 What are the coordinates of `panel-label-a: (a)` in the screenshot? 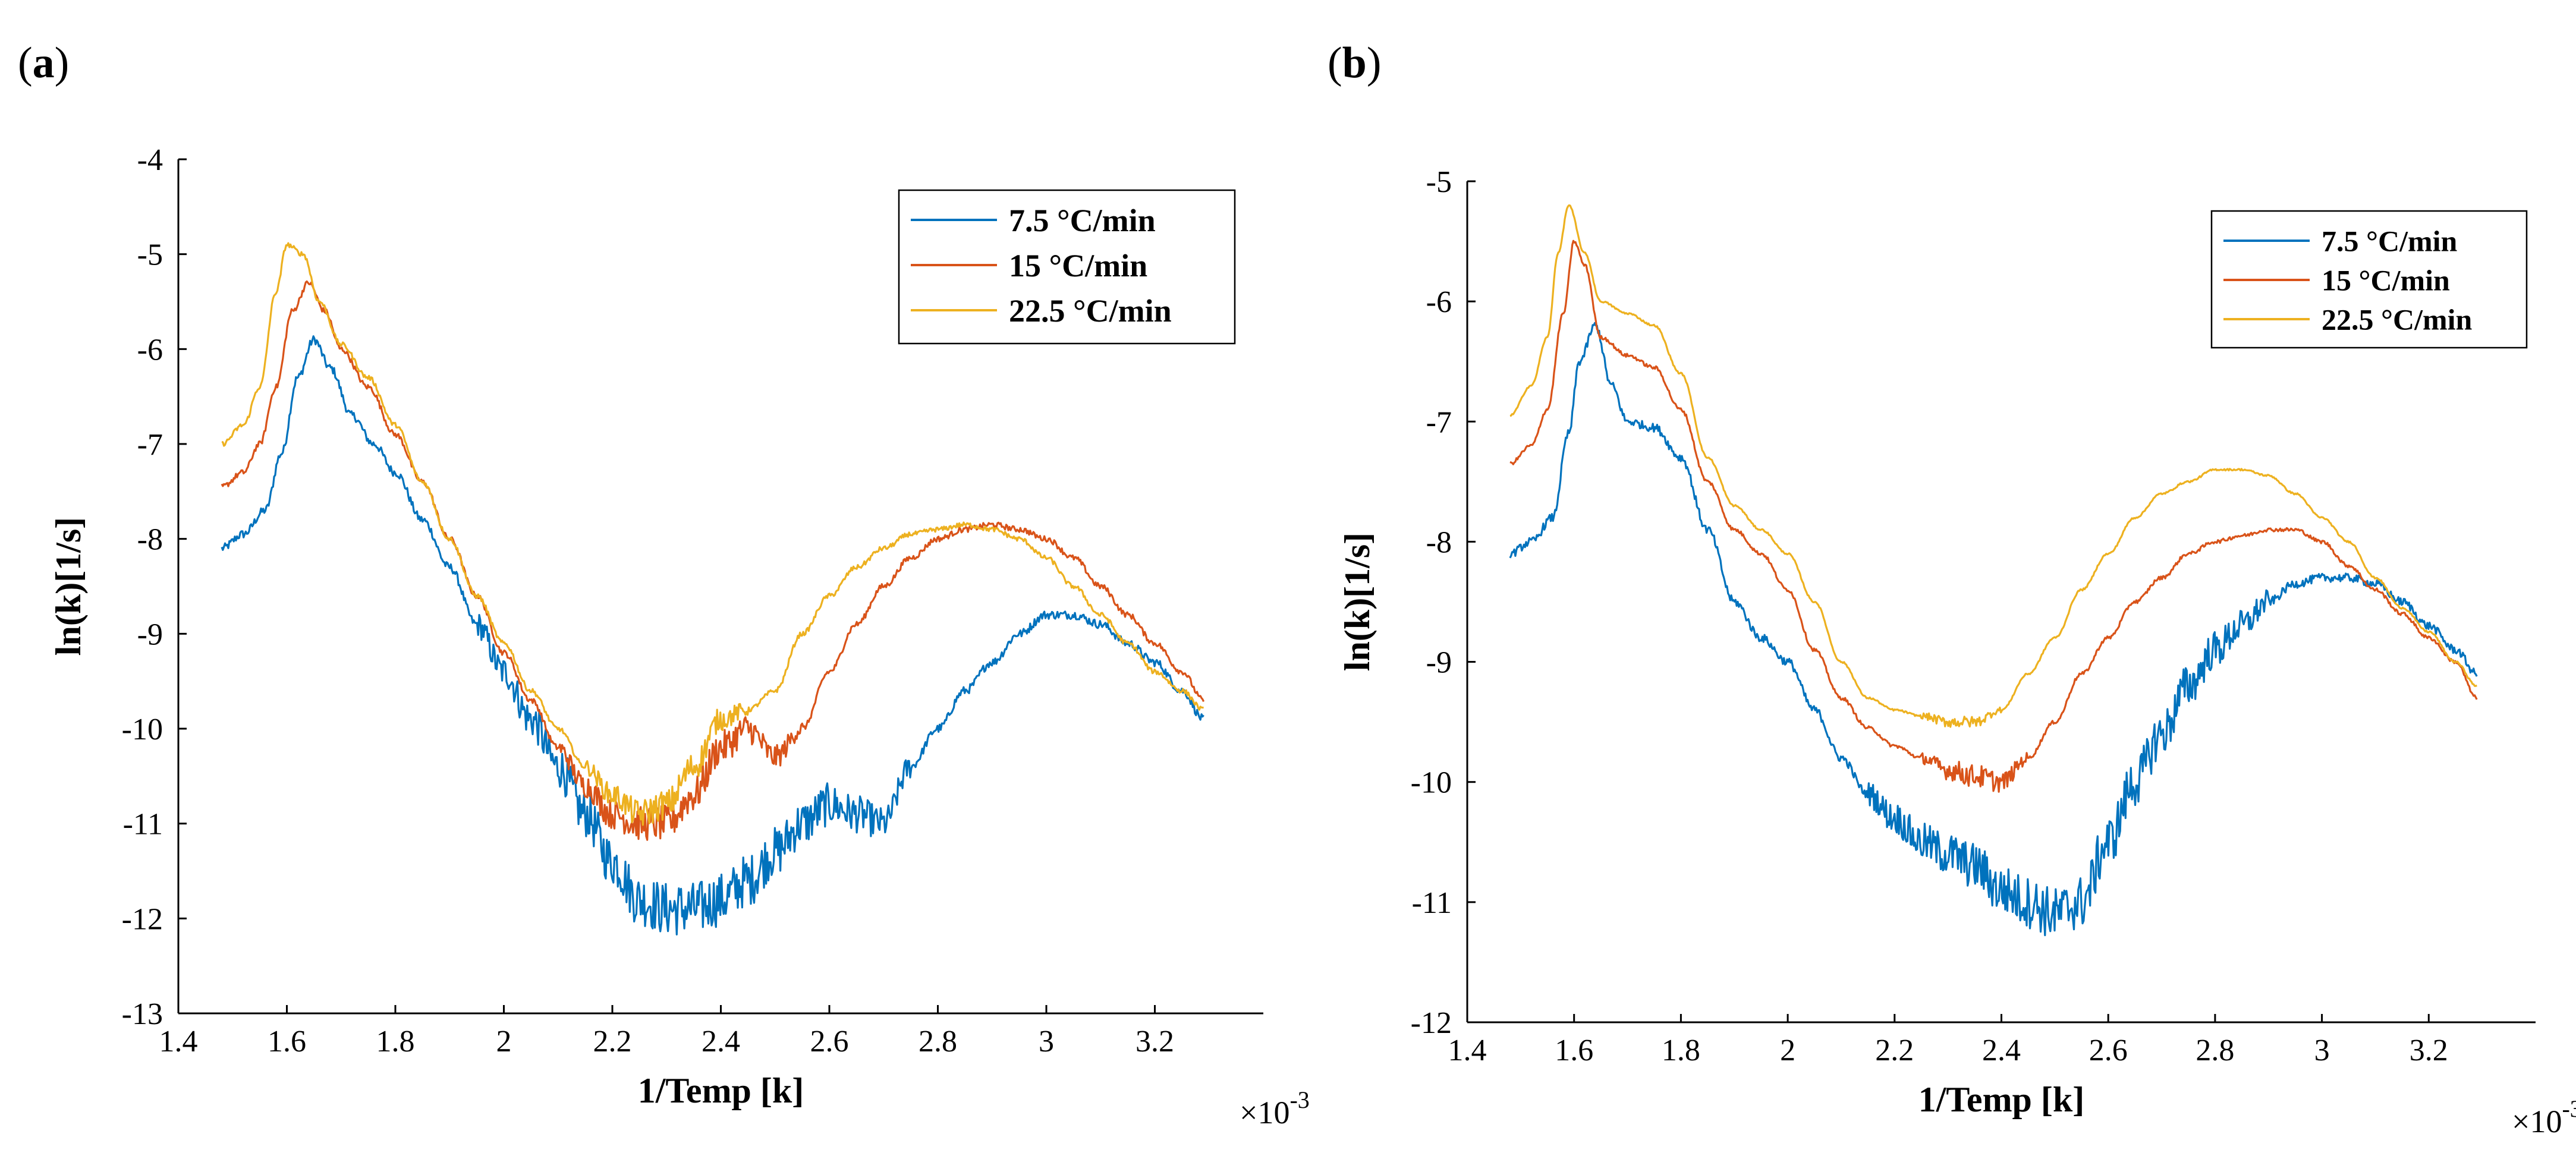 It's located at (43, 63).